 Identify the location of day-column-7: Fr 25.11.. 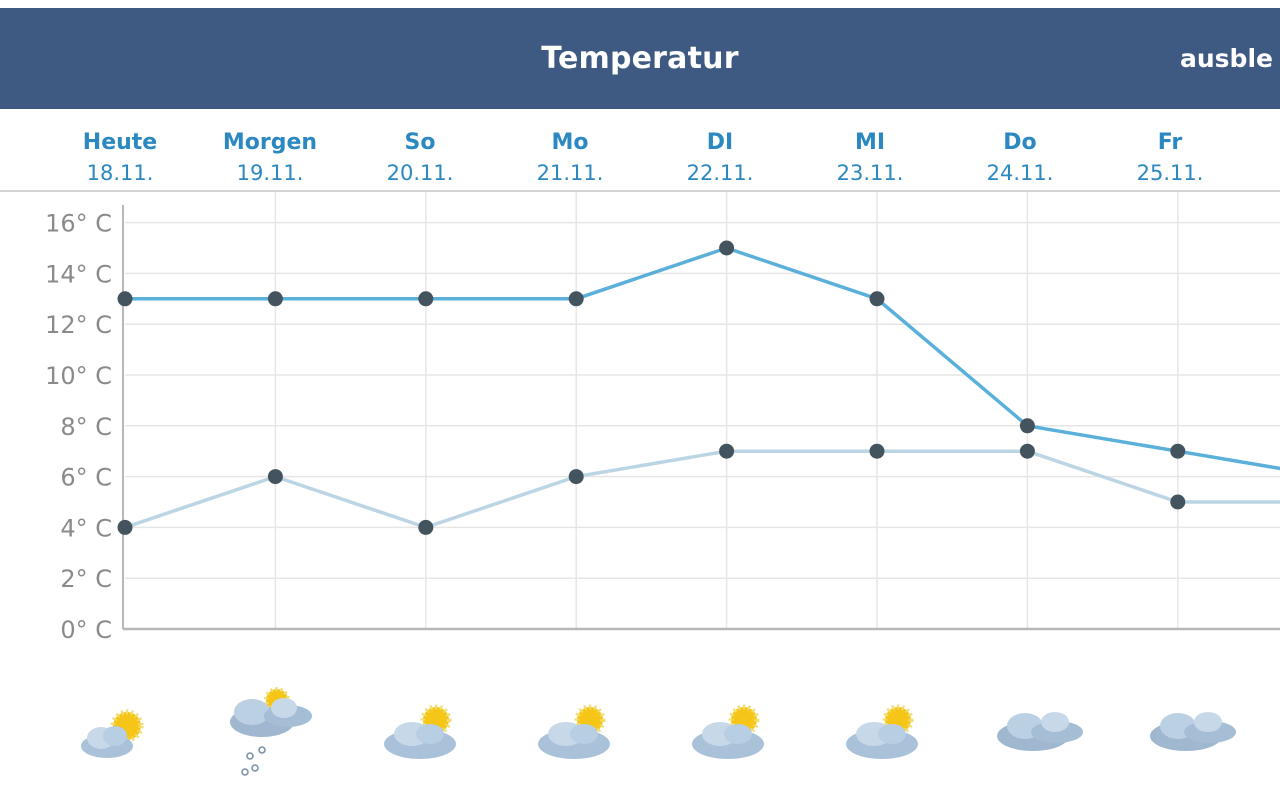
(1170, 158).